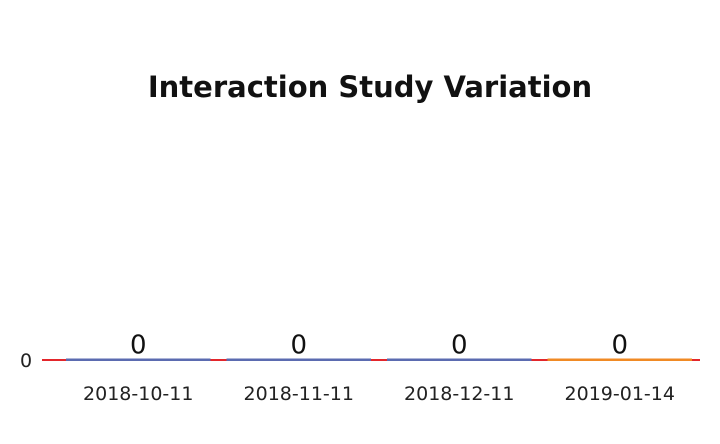 The image size is (720, 444). What do you see at coordinates (459, 394) in the screenshot?
I see `x-tick-label: 2018-12-11` at bounding box center [459, 394].